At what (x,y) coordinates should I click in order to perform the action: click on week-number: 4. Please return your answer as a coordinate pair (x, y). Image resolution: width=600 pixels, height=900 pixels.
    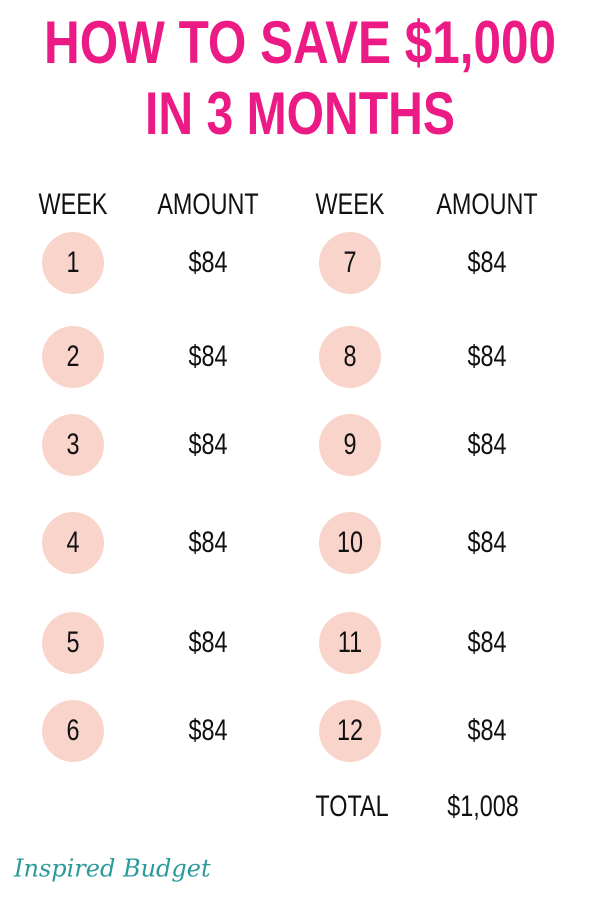
    Looking at the image, I should click on (72, 541).